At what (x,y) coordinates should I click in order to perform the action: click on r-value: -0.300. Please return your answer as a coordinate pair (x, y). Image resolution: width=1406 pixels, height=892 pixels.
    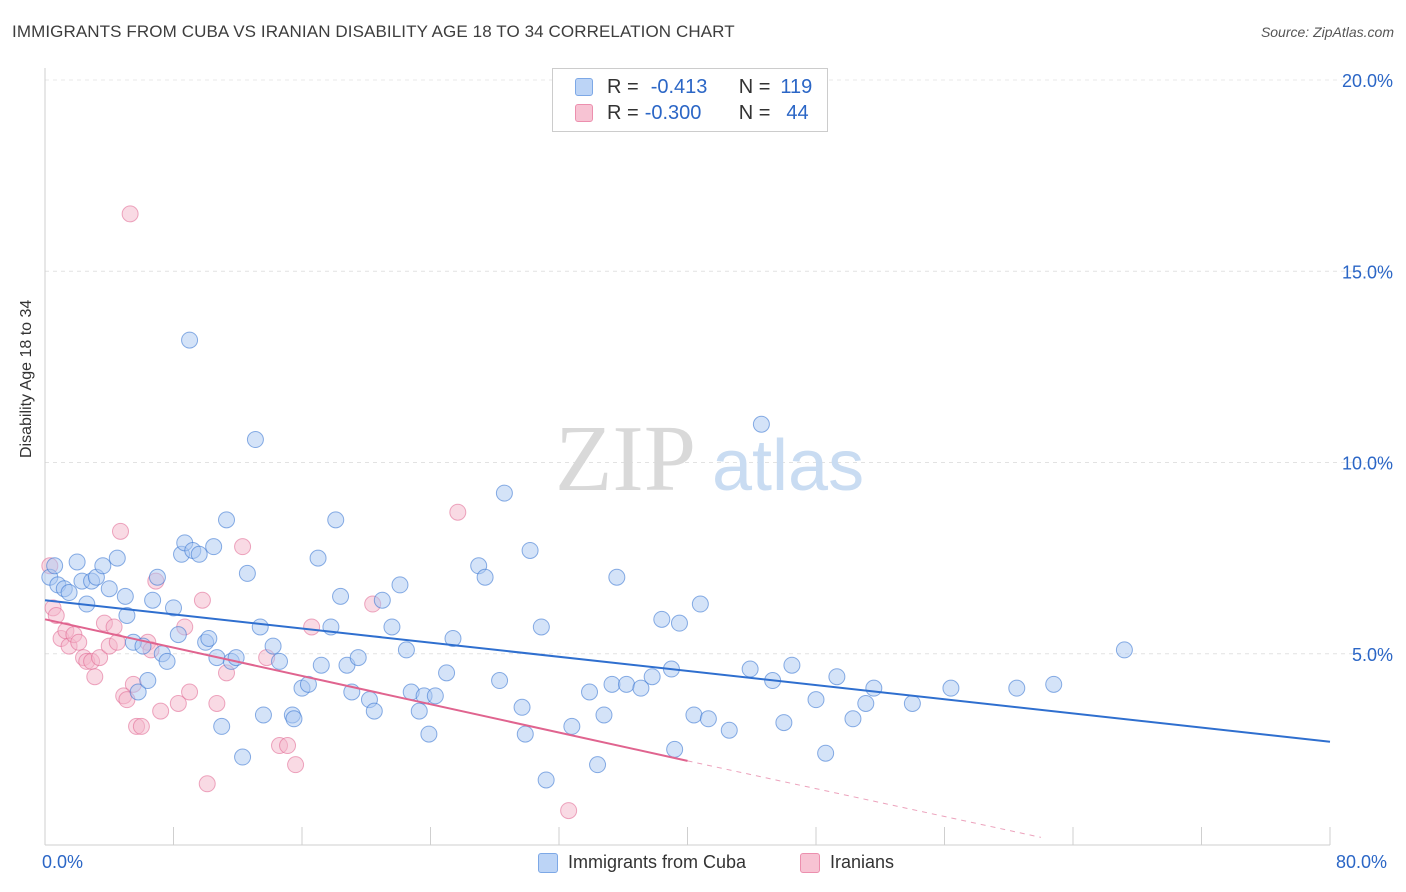
    Looking at the image, I should click on (673, 112).